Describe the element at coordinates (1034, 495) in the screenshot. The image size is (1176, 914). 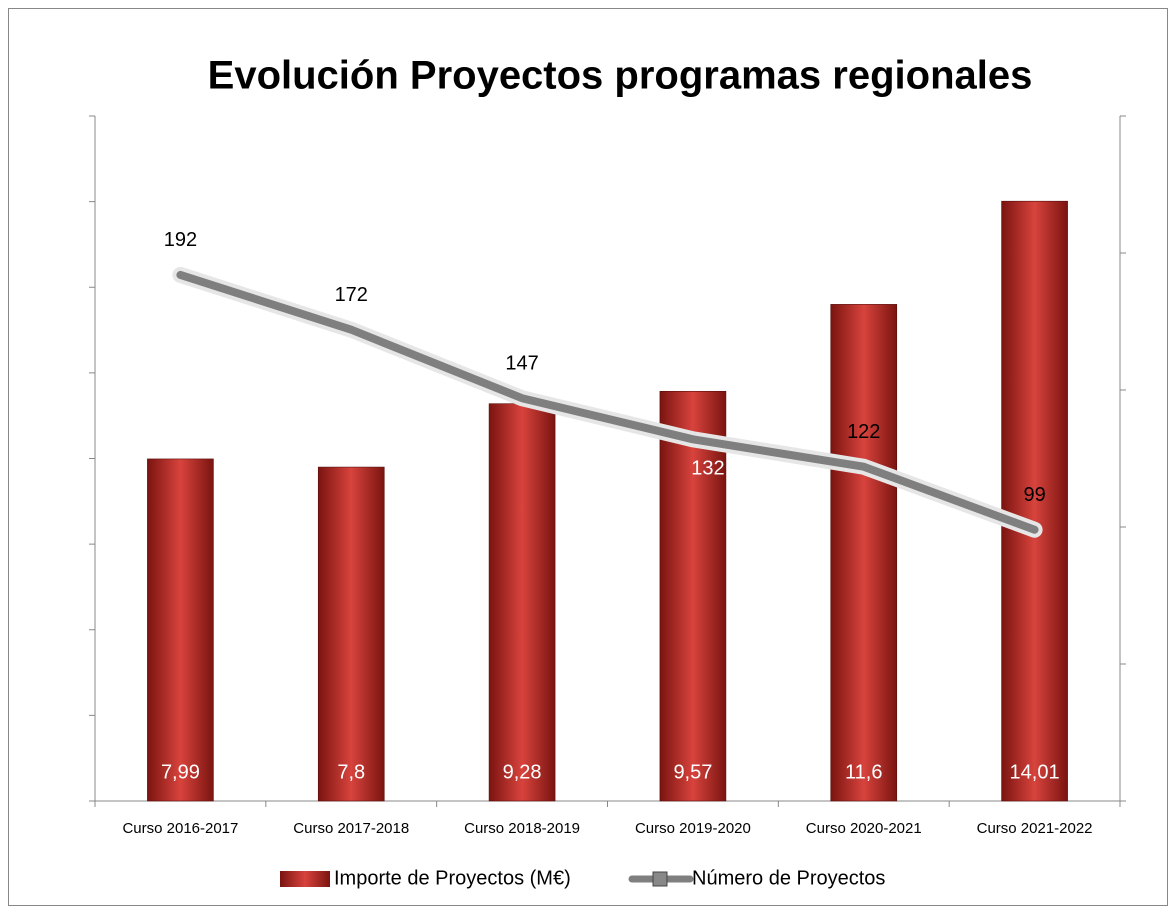
I see `line-value-label: 99` at that location.